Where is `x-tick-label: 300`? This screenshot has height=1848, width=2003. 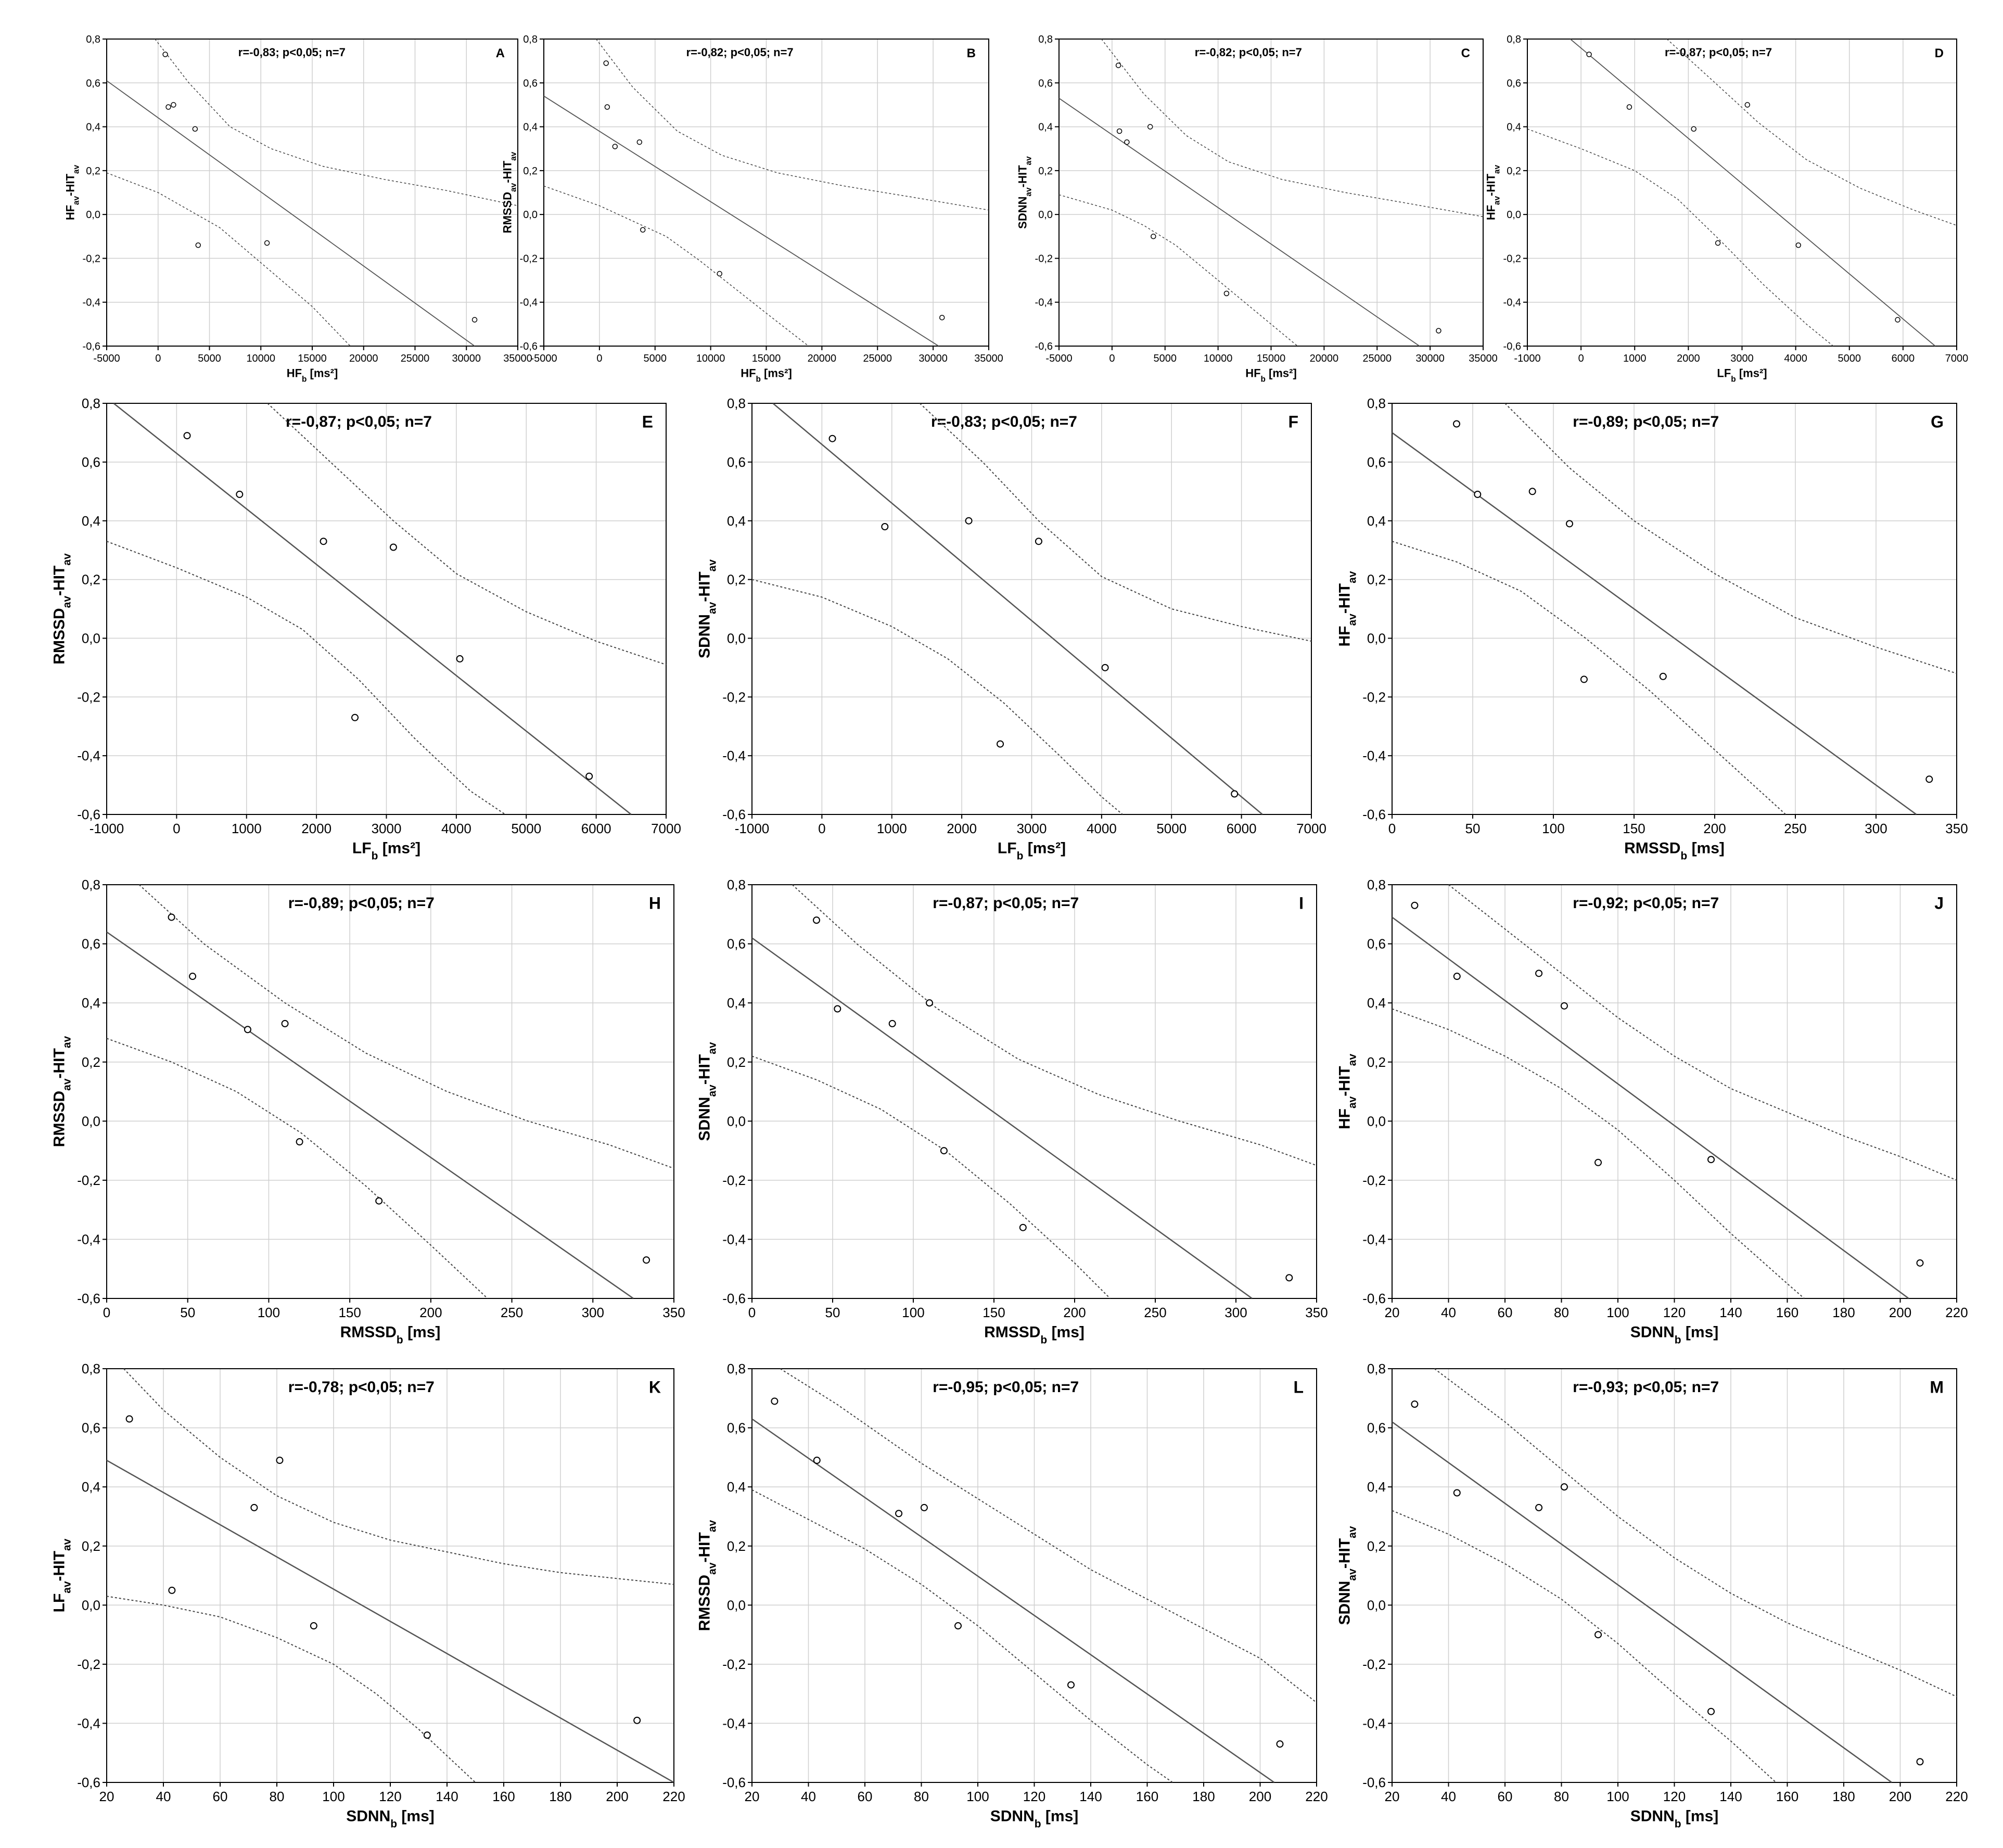
x-tick-label: 300 is located at coordinates (1876, 828).